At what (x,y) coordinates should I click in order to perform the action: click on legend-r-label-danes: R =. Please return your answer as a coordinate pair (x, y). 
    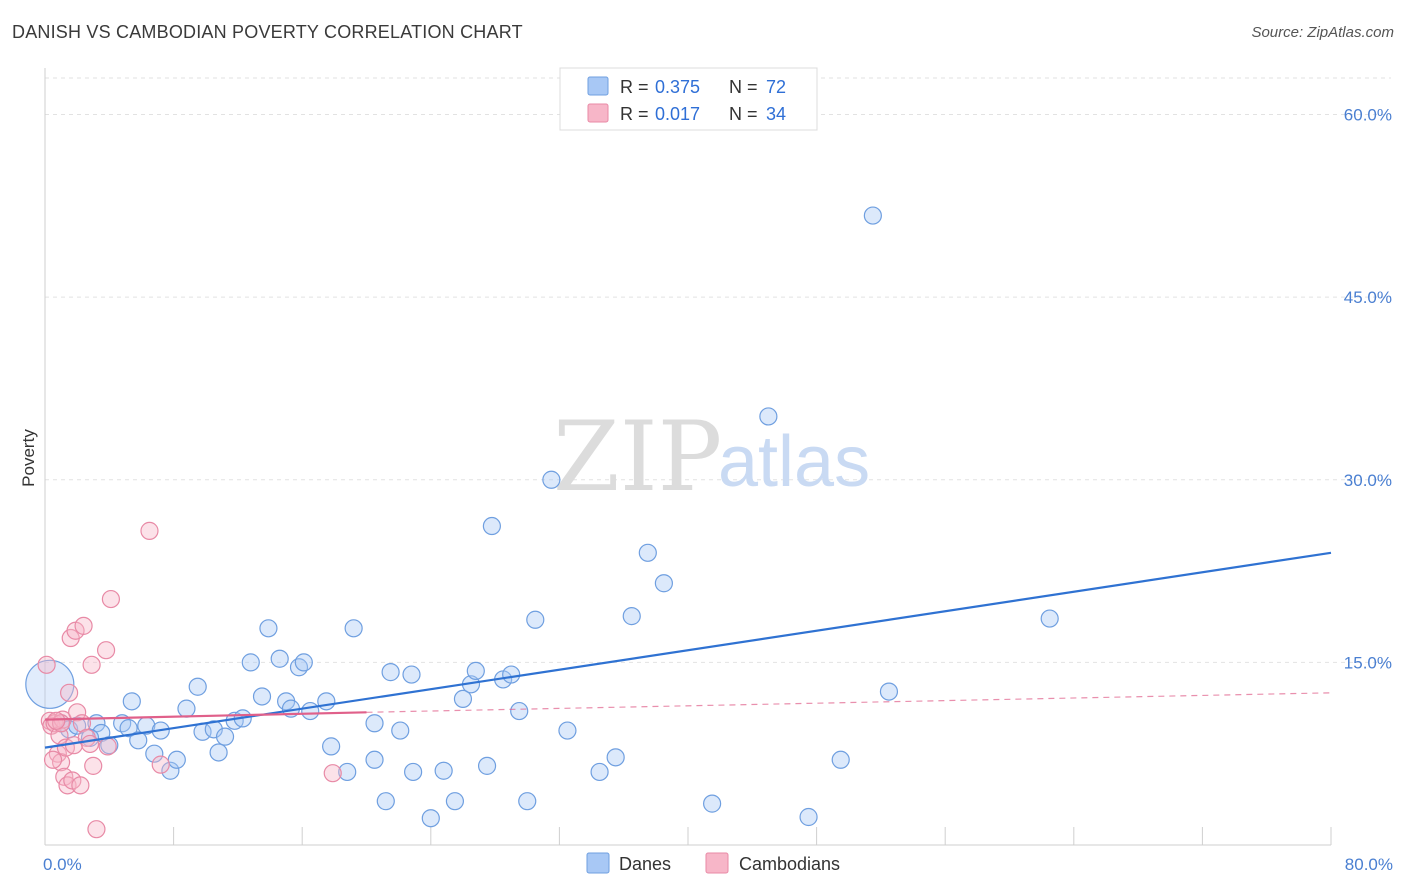
    Looking at the image, I should click on (634, 87).